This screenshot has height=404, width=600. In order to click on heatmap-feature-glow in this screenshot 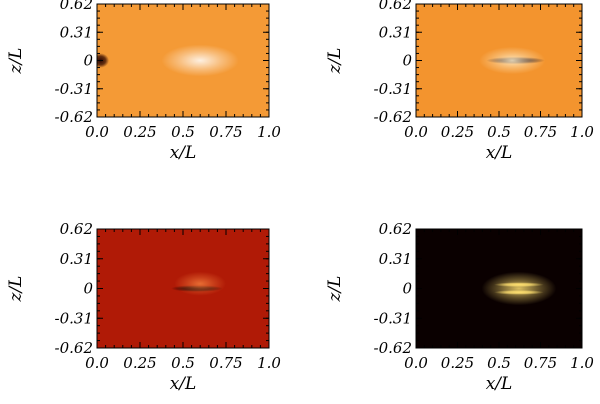, I will do `click(519, 288)`.